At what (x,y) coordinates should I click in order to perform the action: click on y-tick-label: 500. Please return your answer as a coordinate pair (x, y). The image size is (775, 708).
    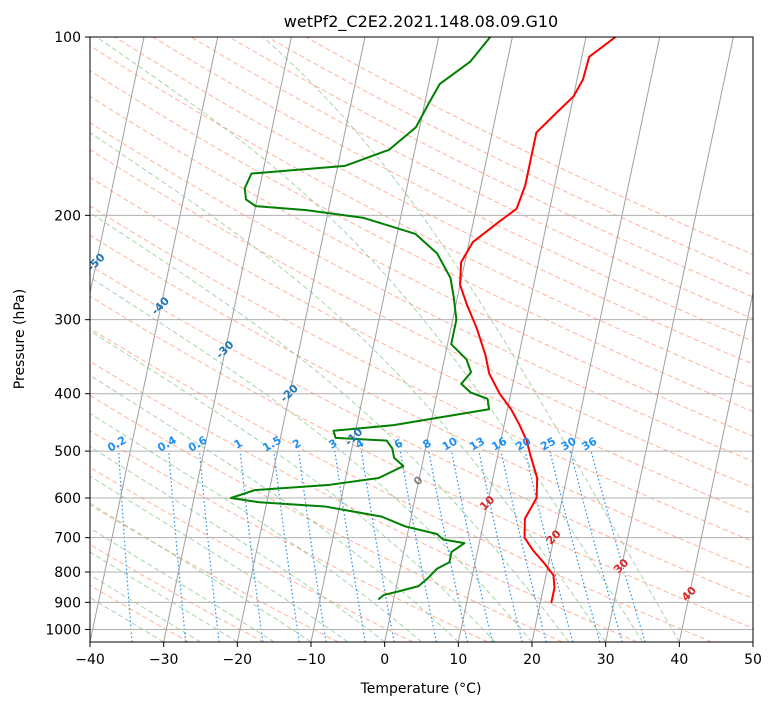
    Looking at the image, I should click on (67, 452).